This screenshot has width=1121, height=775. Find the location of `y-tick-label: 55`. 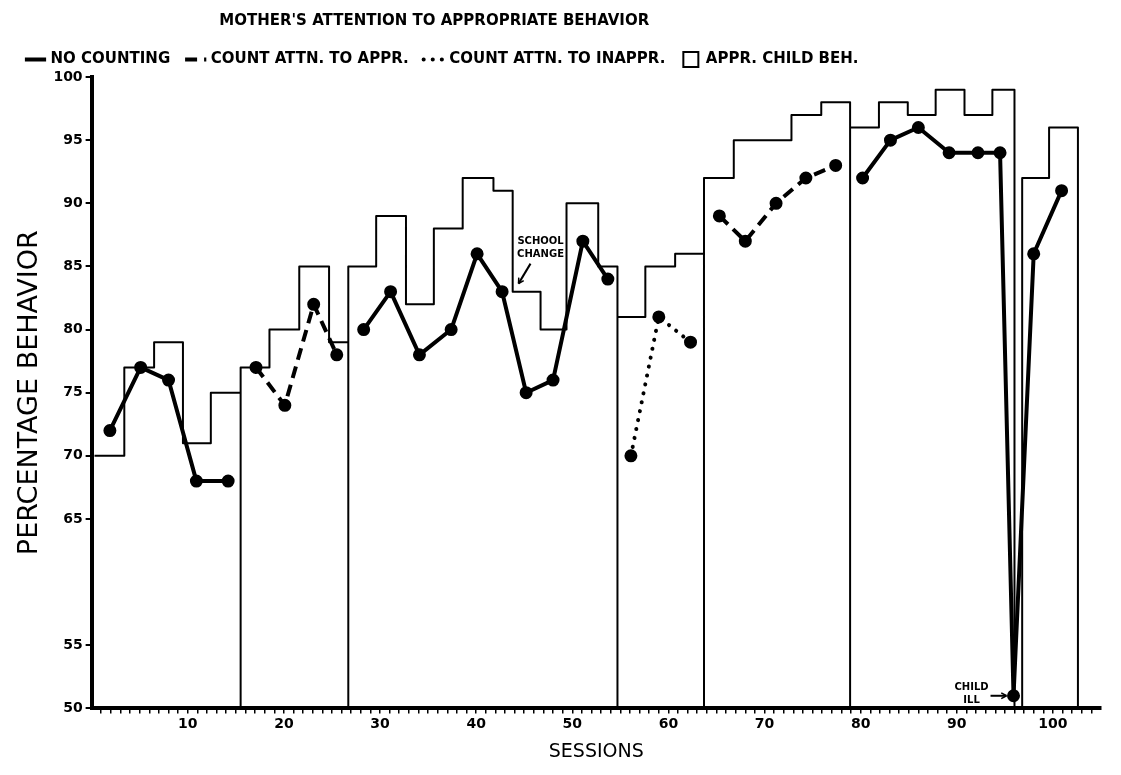

y-tick-label: 55 is located at coordinates (73, 643).